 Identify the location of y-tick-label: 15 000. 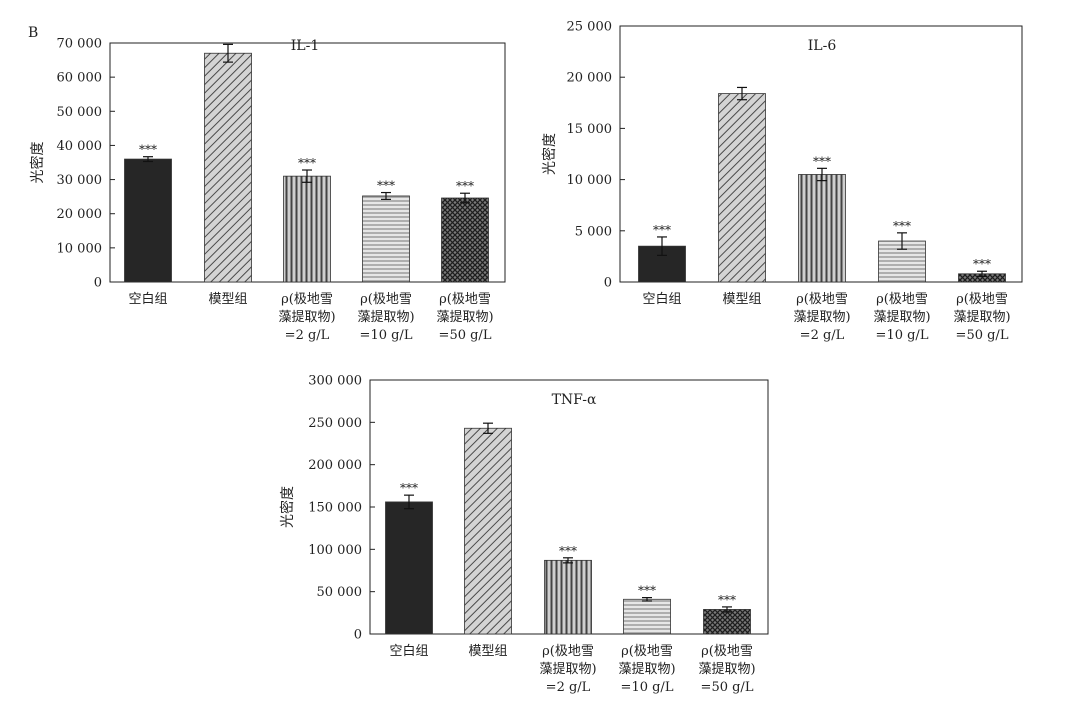
(590, 129).